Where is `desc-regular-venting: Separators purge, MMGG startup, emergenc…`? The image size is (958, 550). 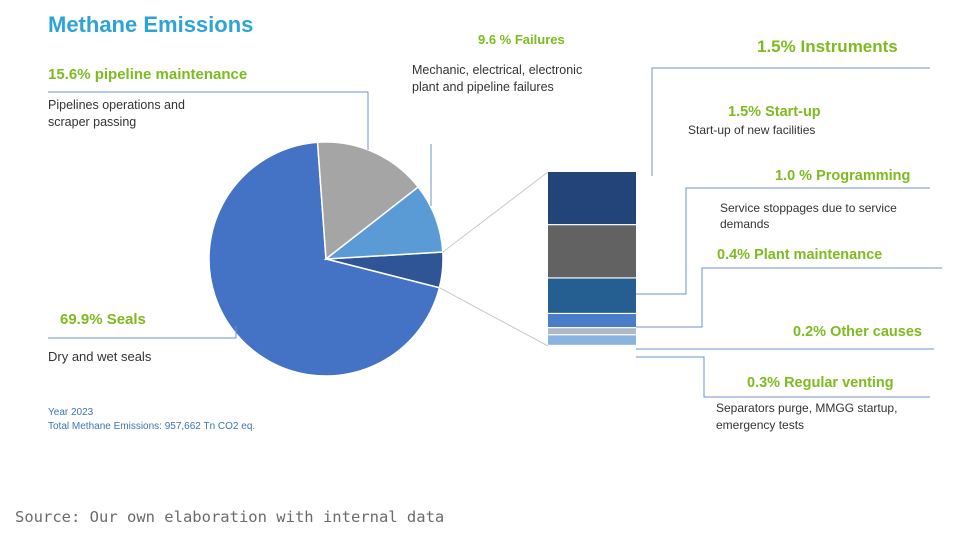
desc-regular-venting: Separators purge, MMGG startup, emergenc… is located at coordinates (807, 416).